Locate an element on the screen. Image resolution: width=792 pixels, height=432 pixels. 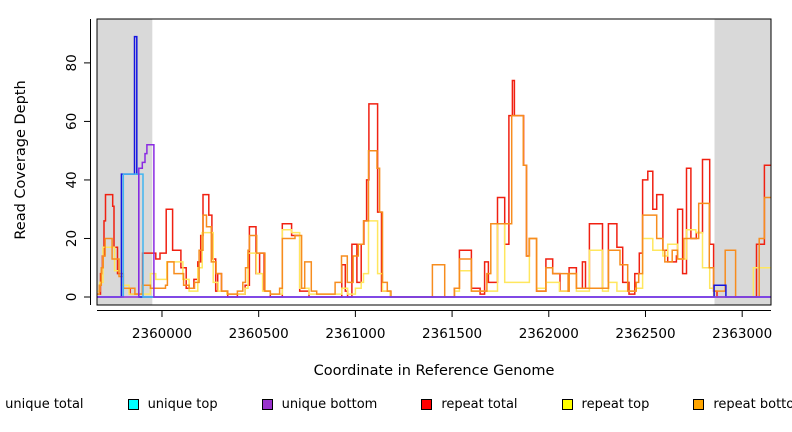
legend-item-repeat-bottom: repeat bottom is located at coordinates (742, 404).